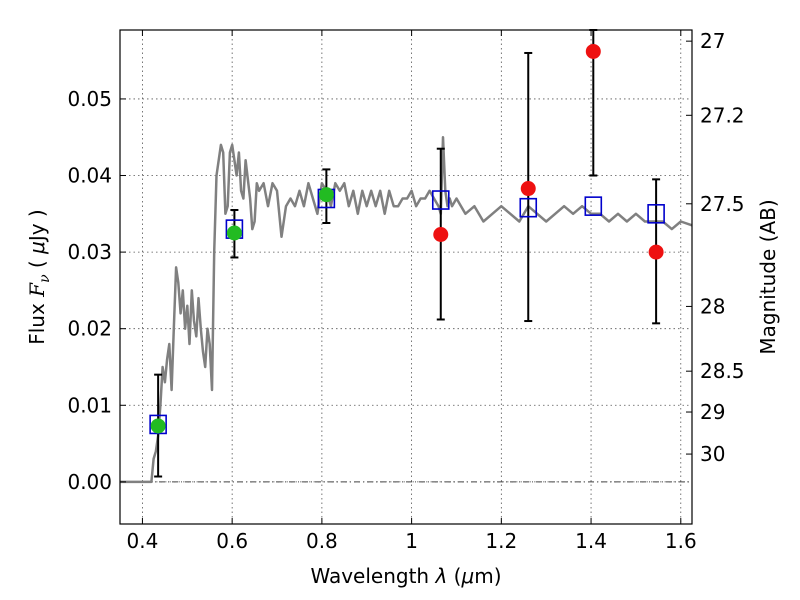 The height and width of the screenshot is (600, 800). I want to click on x-tick-label: 0.4, so click(143, 541).